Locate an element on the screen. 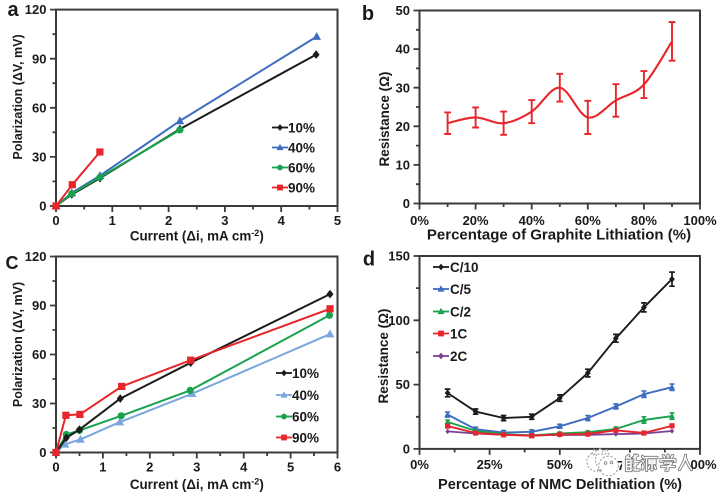  svg-text: 150 is located at coordinates (399, 256).